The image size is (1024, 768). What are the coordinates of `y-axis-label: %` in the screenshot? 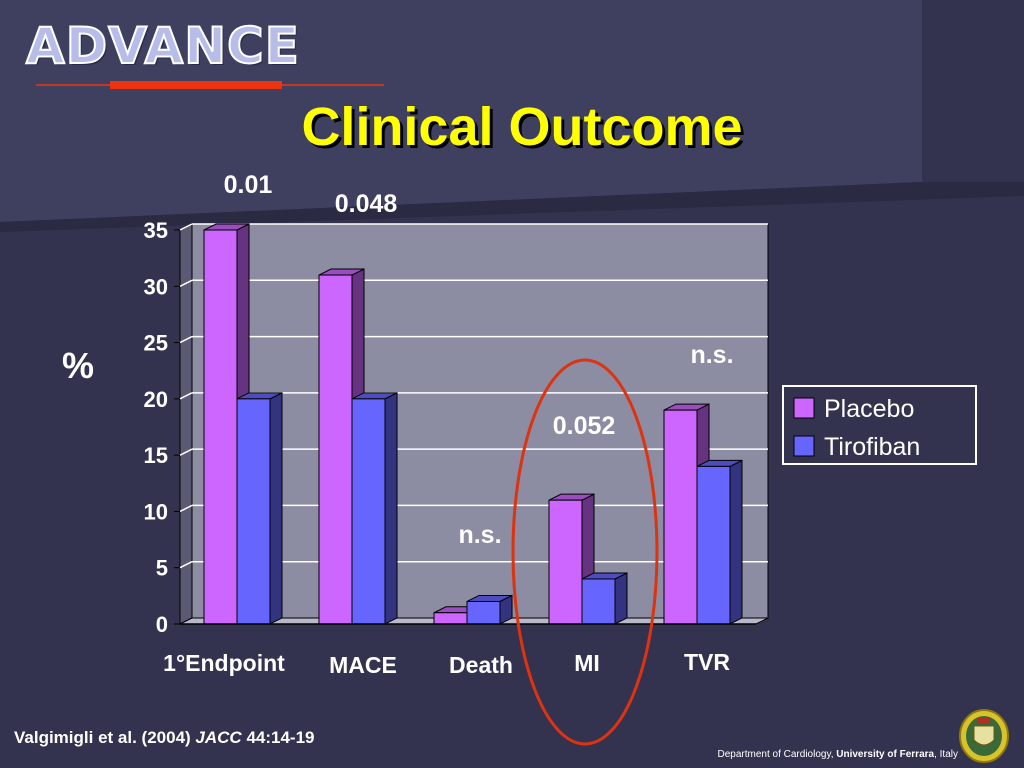 It's located at (78, 365).